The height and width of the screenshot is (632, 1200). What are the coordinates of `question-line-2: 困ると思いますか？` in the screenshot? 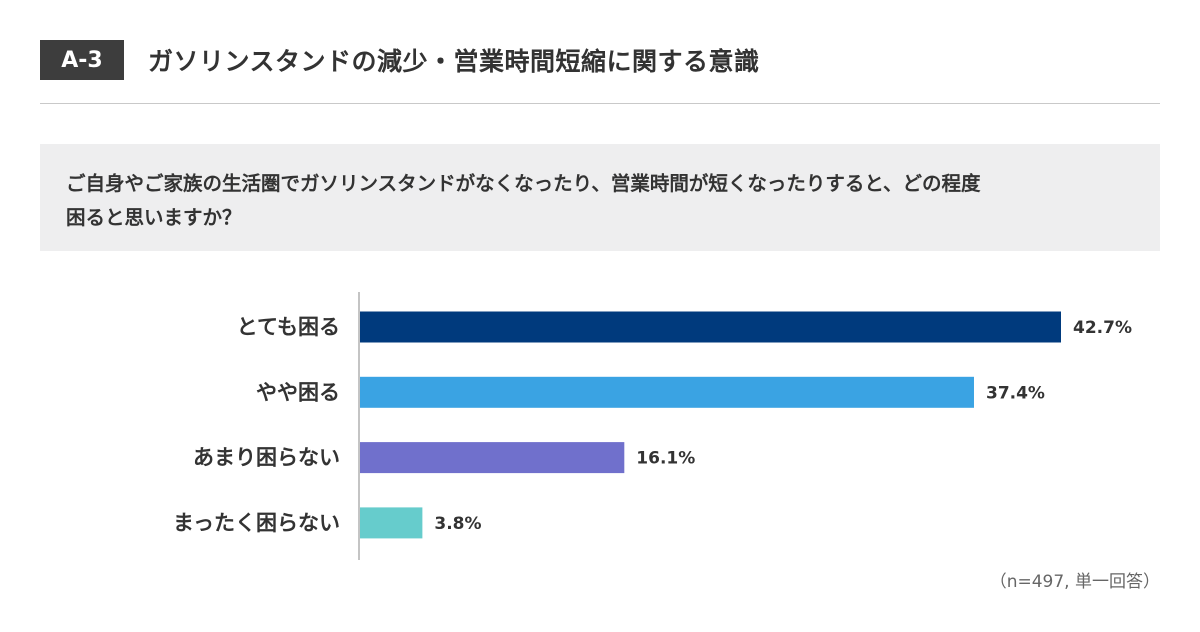 It's located at (154, 217).